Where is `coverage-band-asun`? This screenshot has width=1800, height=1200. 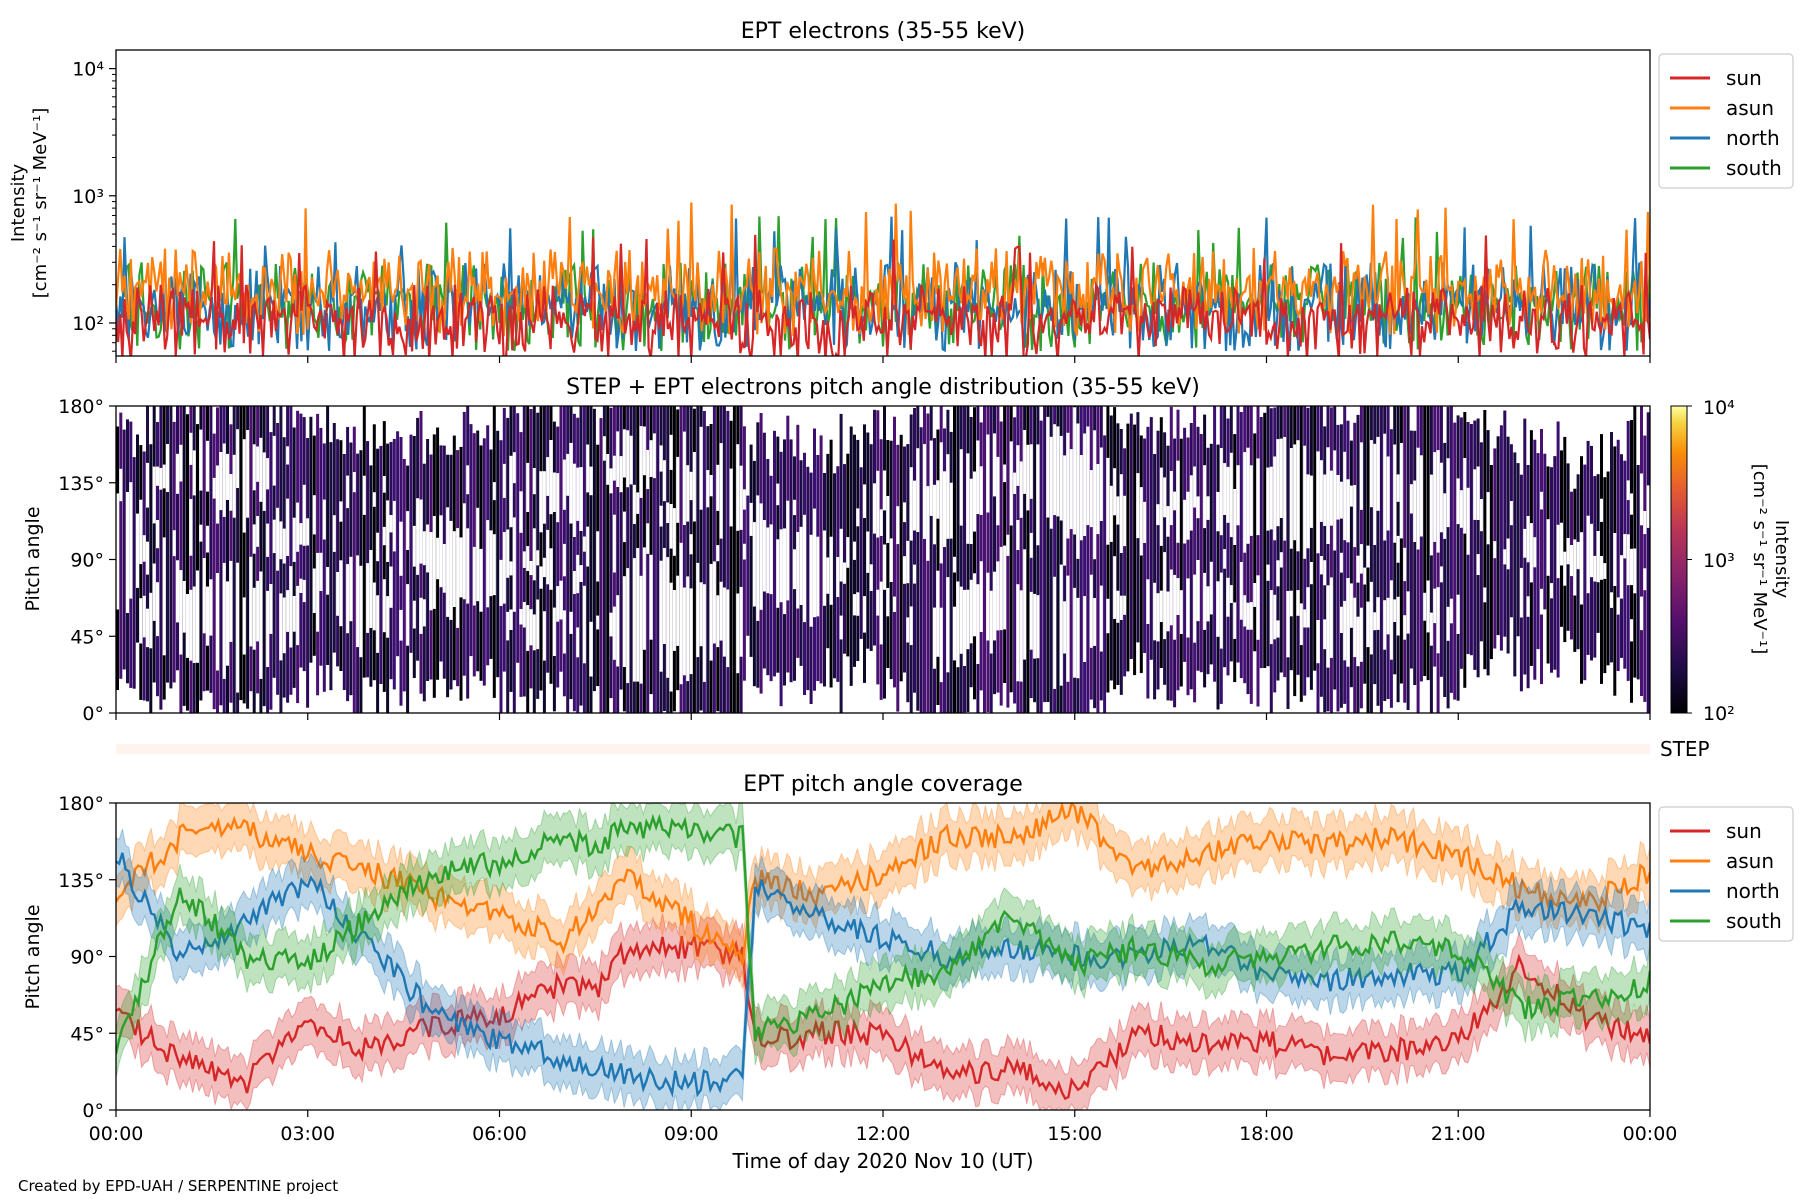
coverage-band-asun is located at coordinates (883, 896).